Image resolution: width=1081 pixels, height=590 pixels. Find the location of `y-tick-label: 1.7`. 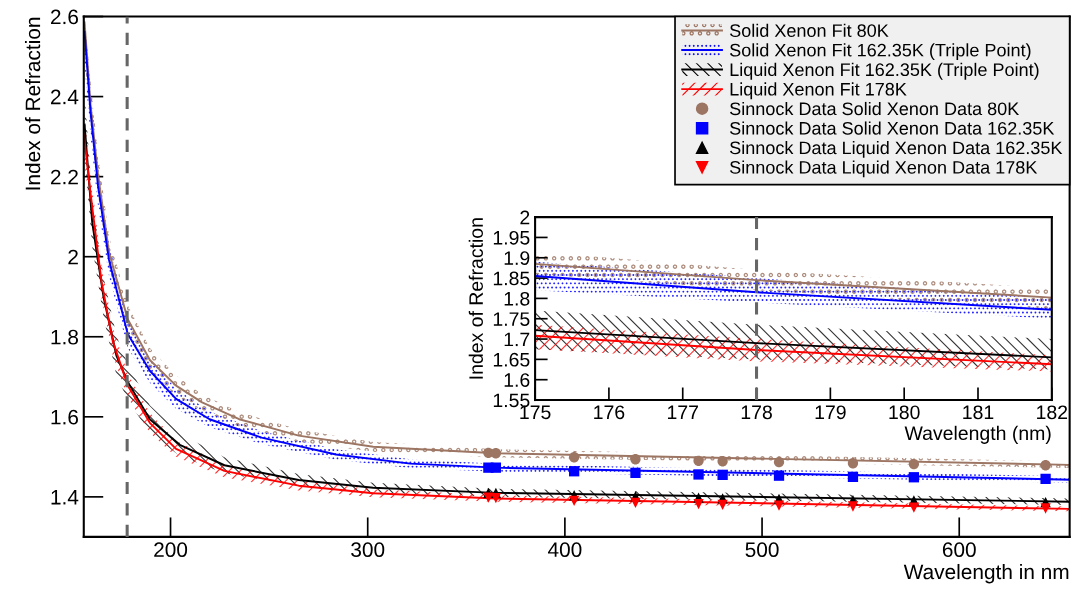

y-tick-label: 1.7 is located at coordinates (517, 339).